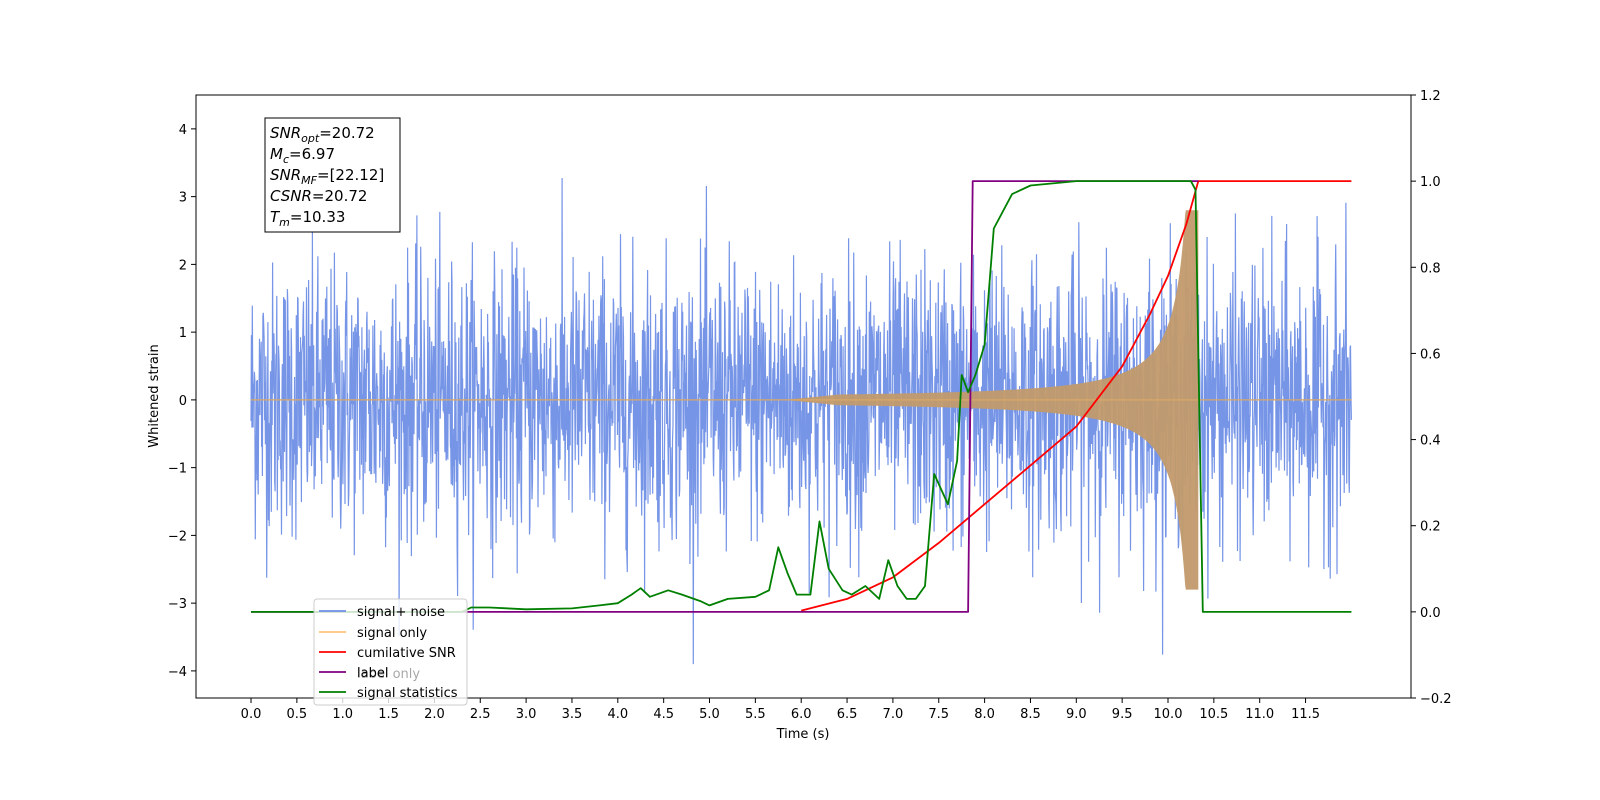  What do you see at coordinates (803, 734) in the screenshot?
I see `x-axis-title: Time (s)` at bounding box center [803, 734].